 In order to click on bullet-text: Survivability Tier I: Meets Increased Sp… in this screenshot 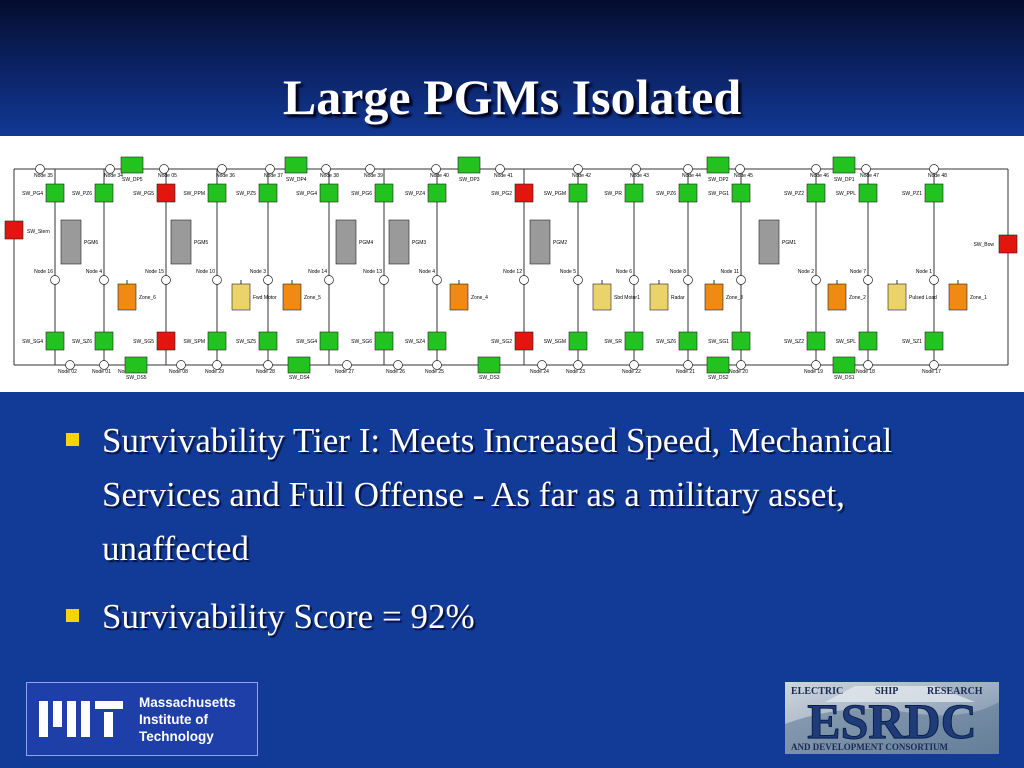, I will do `click(497, 494)`.